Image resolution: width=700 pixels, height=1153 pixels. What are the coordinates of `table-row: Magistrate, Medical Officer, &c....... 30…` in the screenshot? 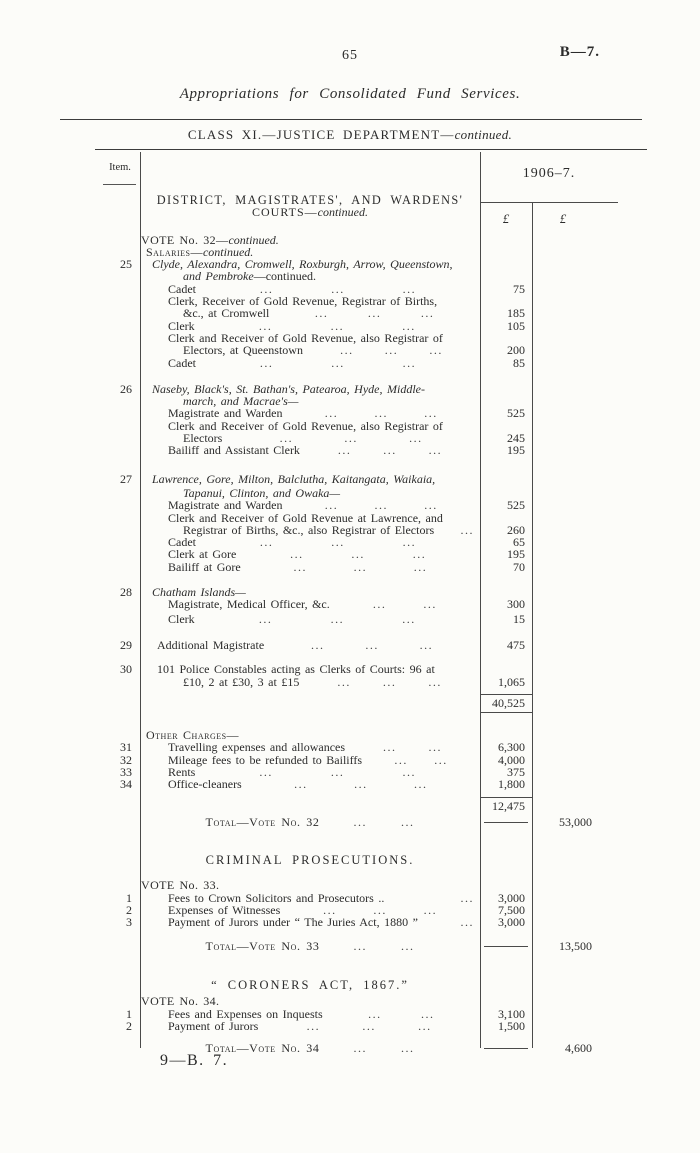 It's located at (360, 604).